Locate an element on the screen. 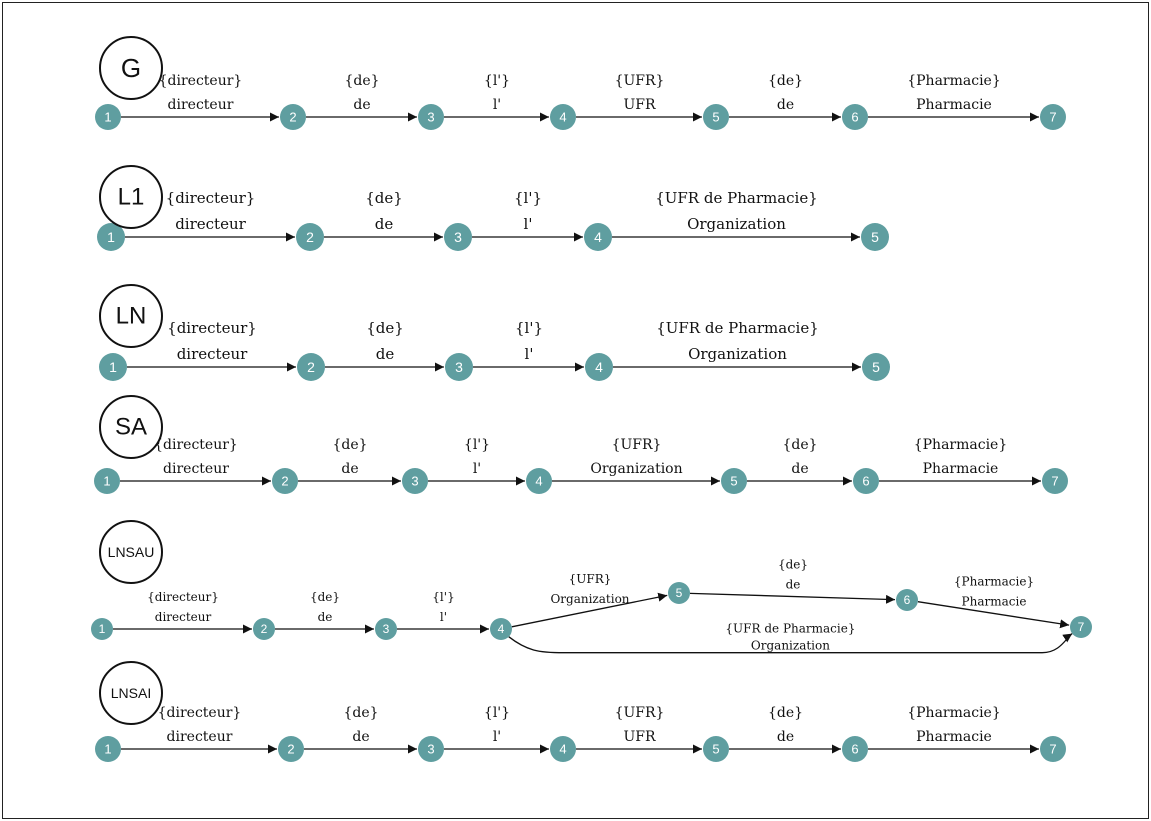 The height and width of the screenshot is (821, 1151). graph-label-badge: LN is located at coordinates (131, 316).